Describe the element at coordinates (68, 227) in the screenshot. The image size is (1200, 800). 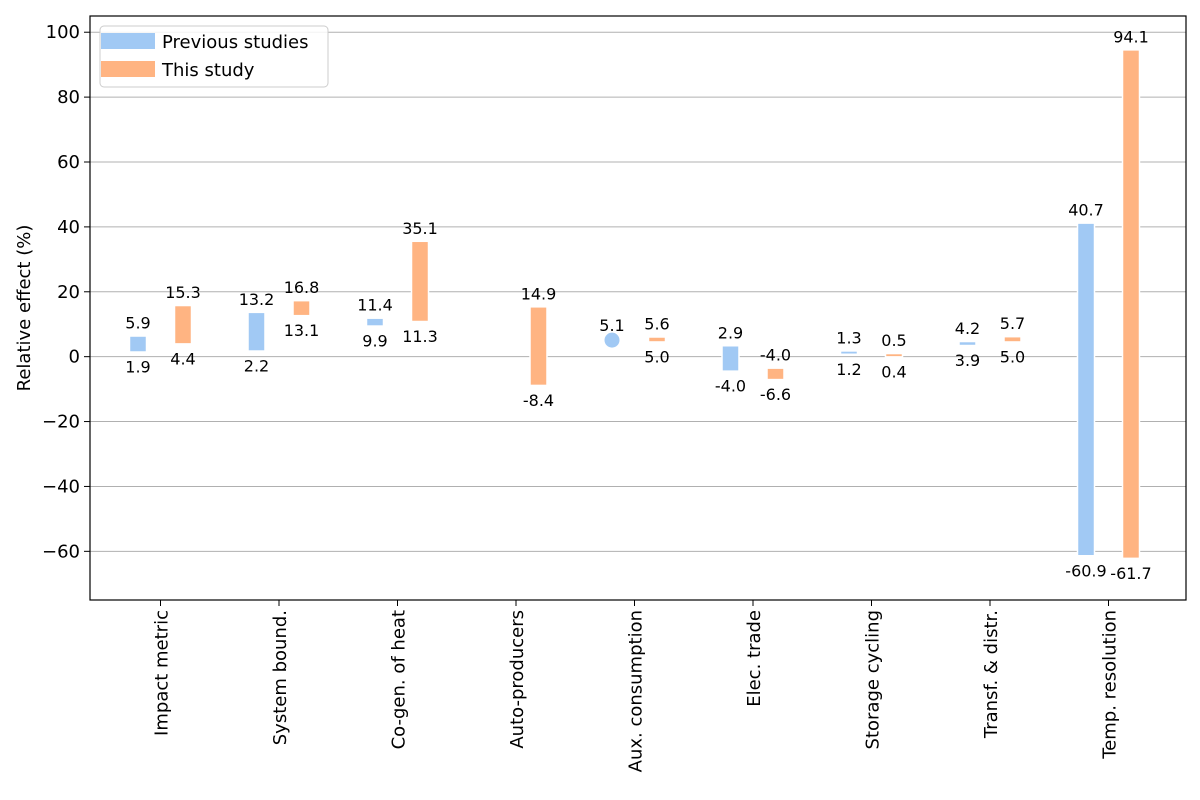
I see `y-tick-label: 40` at that location.